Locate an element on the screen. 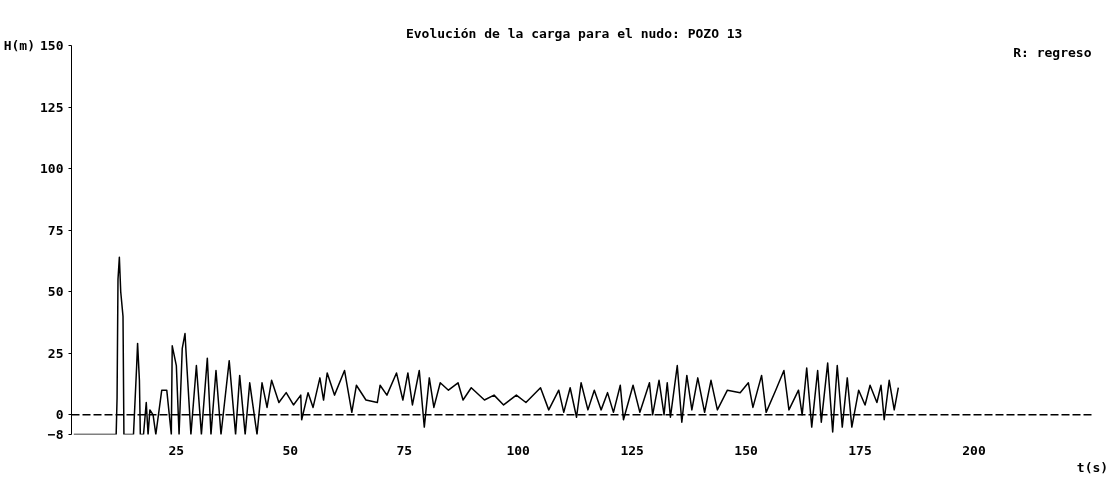 This screenshot has width=1114, height=477. y-tick-label: 100 is located at coordinates (52, 169).